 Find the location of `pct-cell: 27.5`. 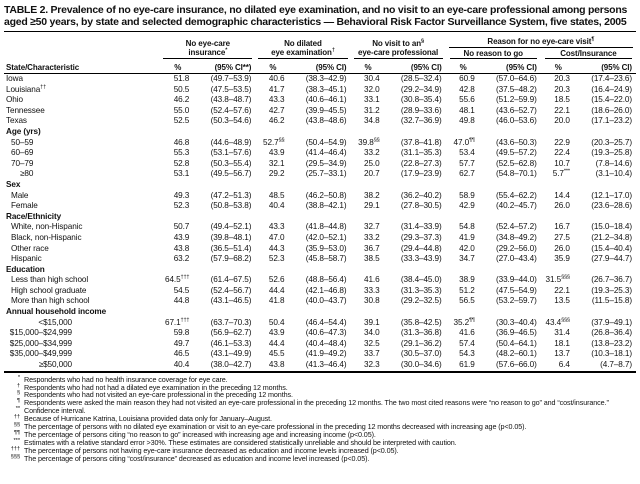

pct-cell: 27.5 is located at coordinates (562, 237).